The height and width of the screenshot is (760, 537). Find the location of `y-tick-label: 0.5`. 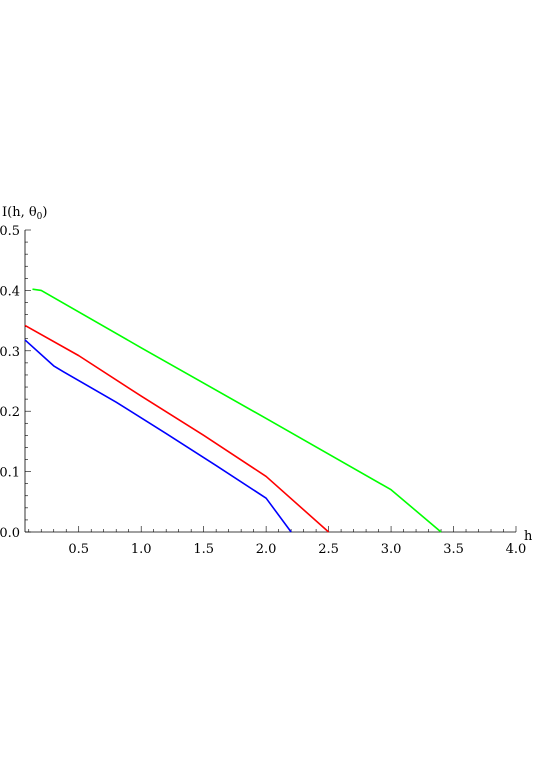

y-tick-label: 0.5 is located at coordinates (10, 231).